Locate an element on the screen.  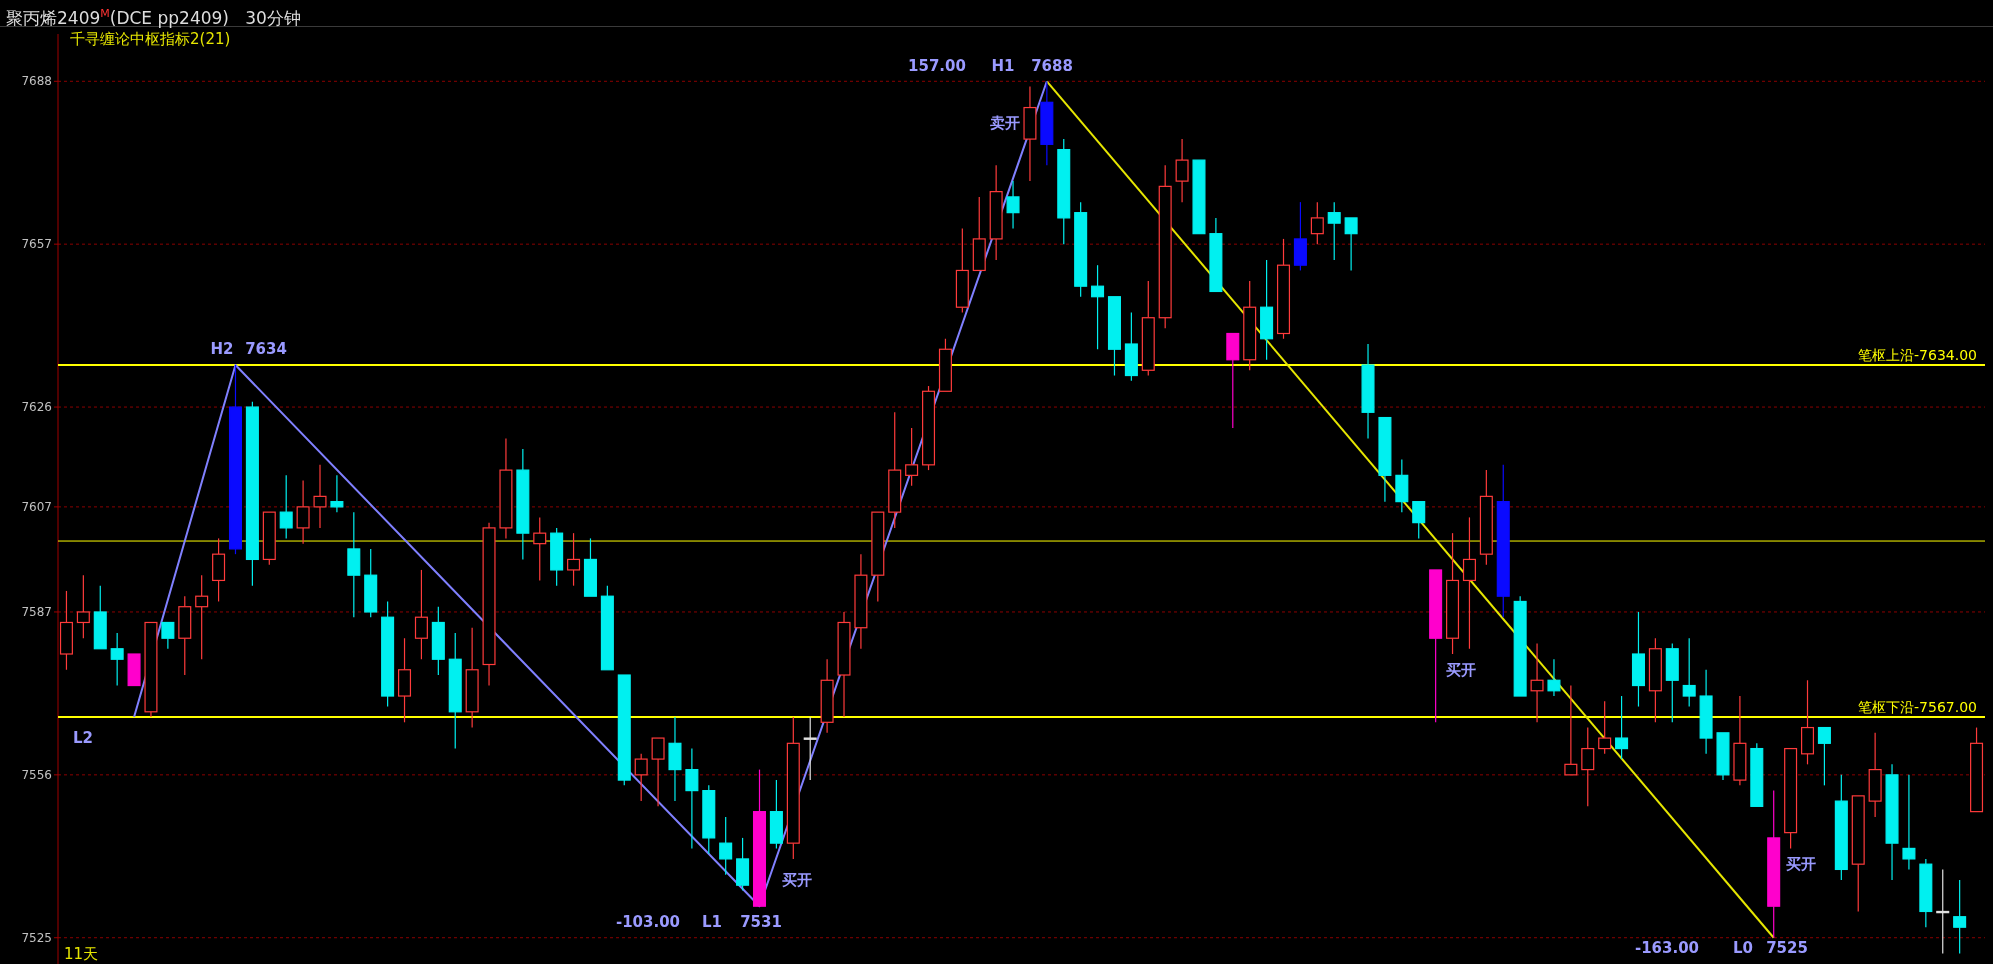
annotation: -103.00 is located at coordinates (648, 922).